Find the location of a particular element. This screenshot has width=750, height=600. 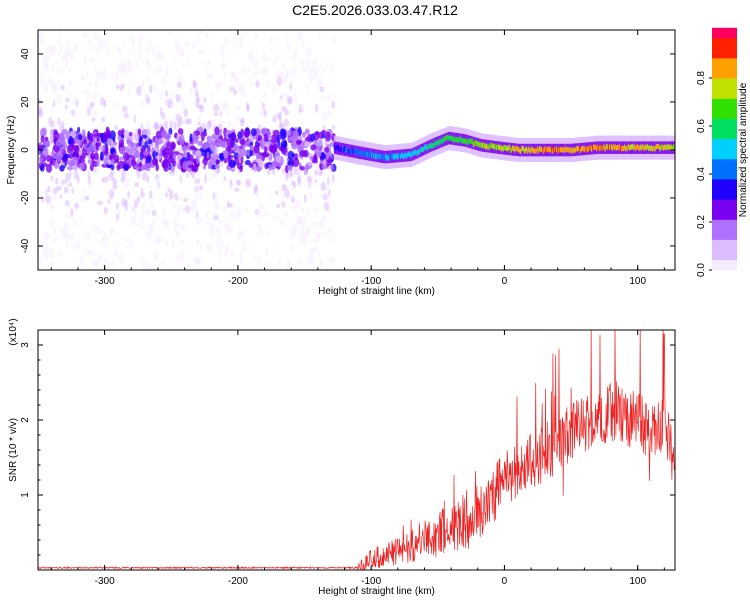

x-axis-label: Height of straight line (km) is located at coordinates (376, 291).